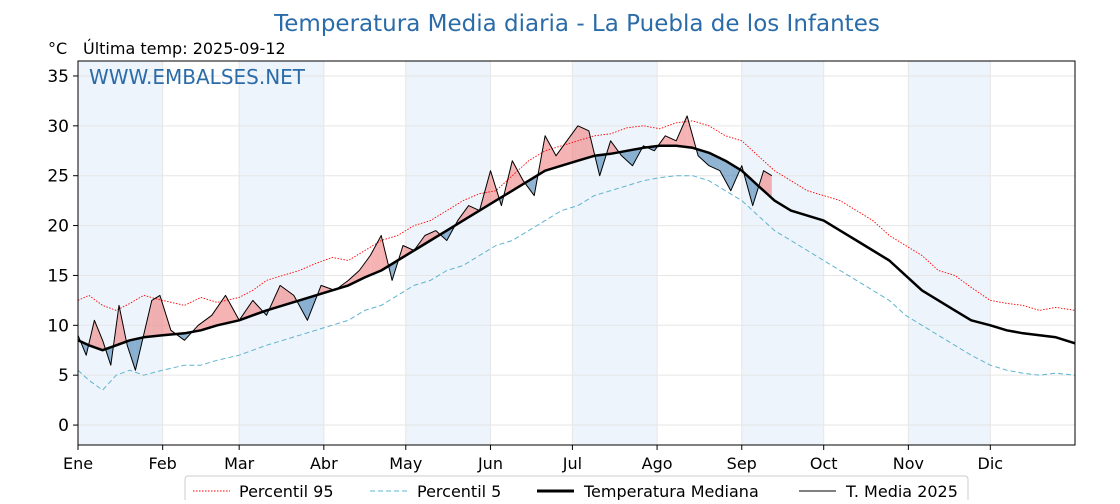 The width and height of the screenshot is (1120, 504). What do you see at coordinates (949, 253) in the screenshot?
I see `month-band-nov` at bounding box center [949, 253].